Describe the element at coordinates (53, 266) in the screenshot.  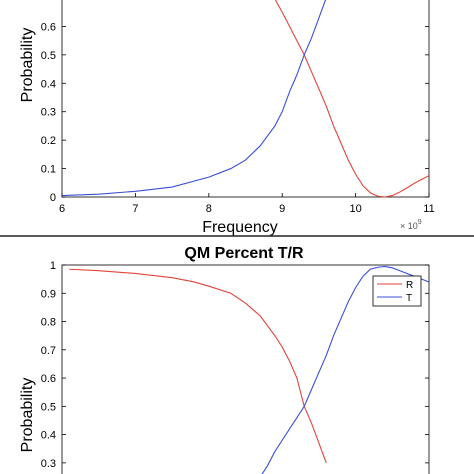
I see `bottom-y-tick-label: 1` at that location.